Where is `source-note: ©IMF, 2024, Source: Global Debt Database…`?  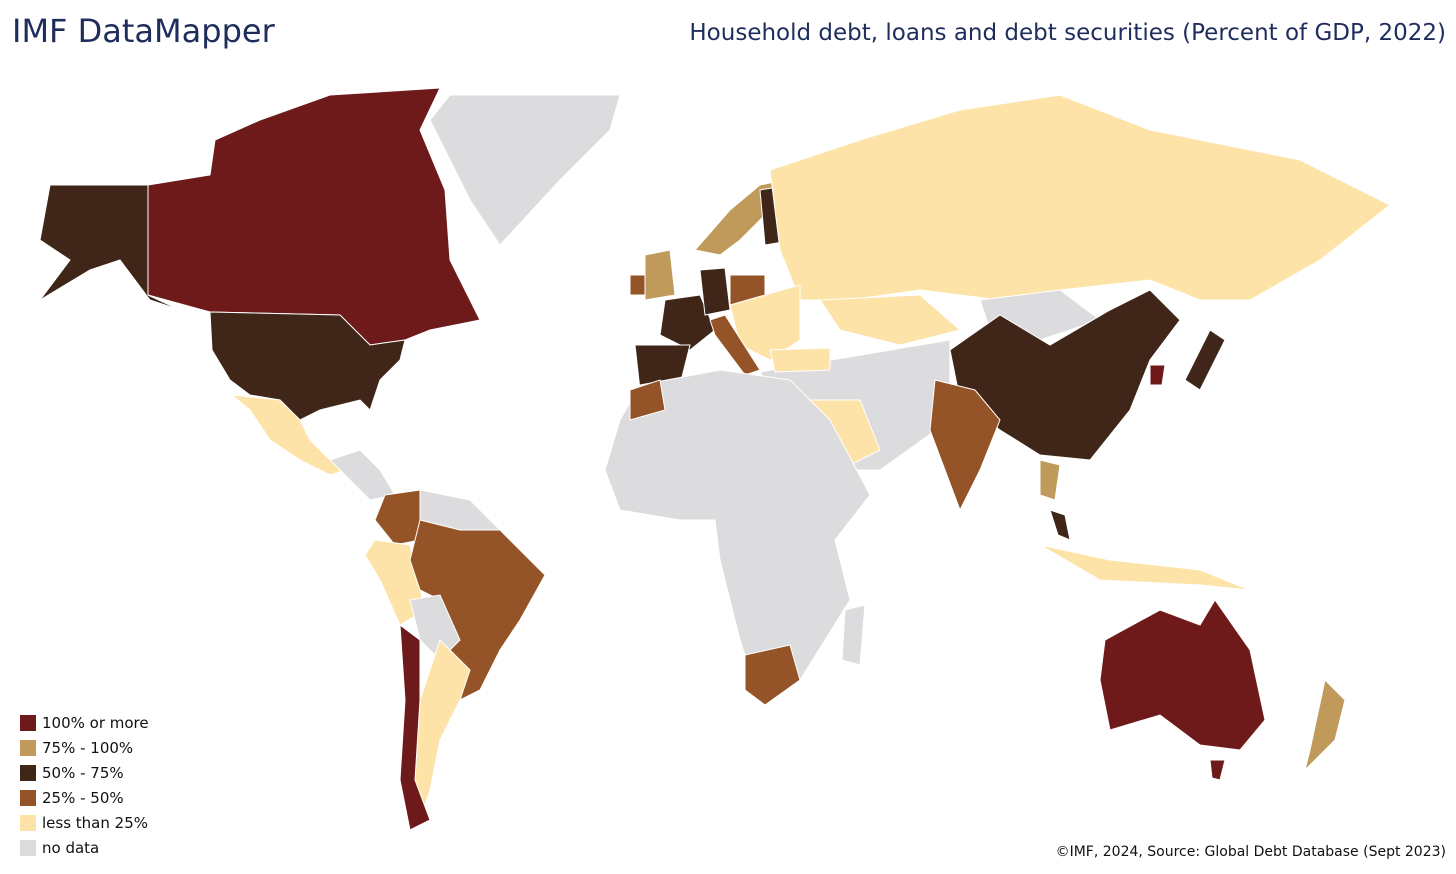
source-note: ©IMF, 2024, Source: Global Debt Database… is located at coordinates (1250, 852).